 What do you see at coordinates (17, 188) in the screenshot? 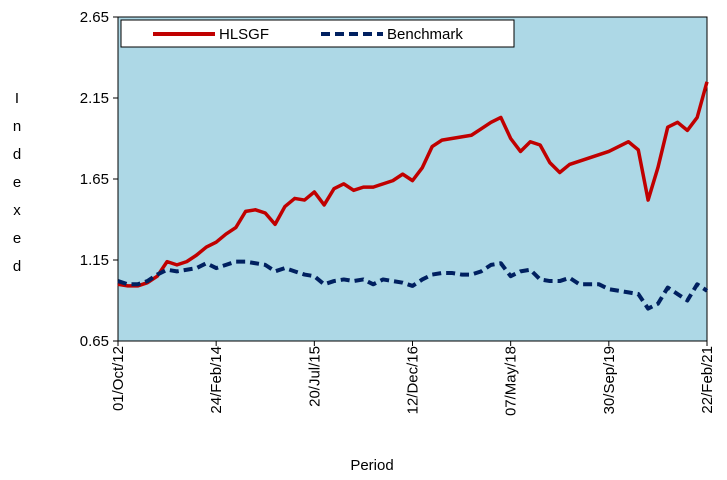
I see `y-axis-label: Indexed` at bounding box center [17, 188].